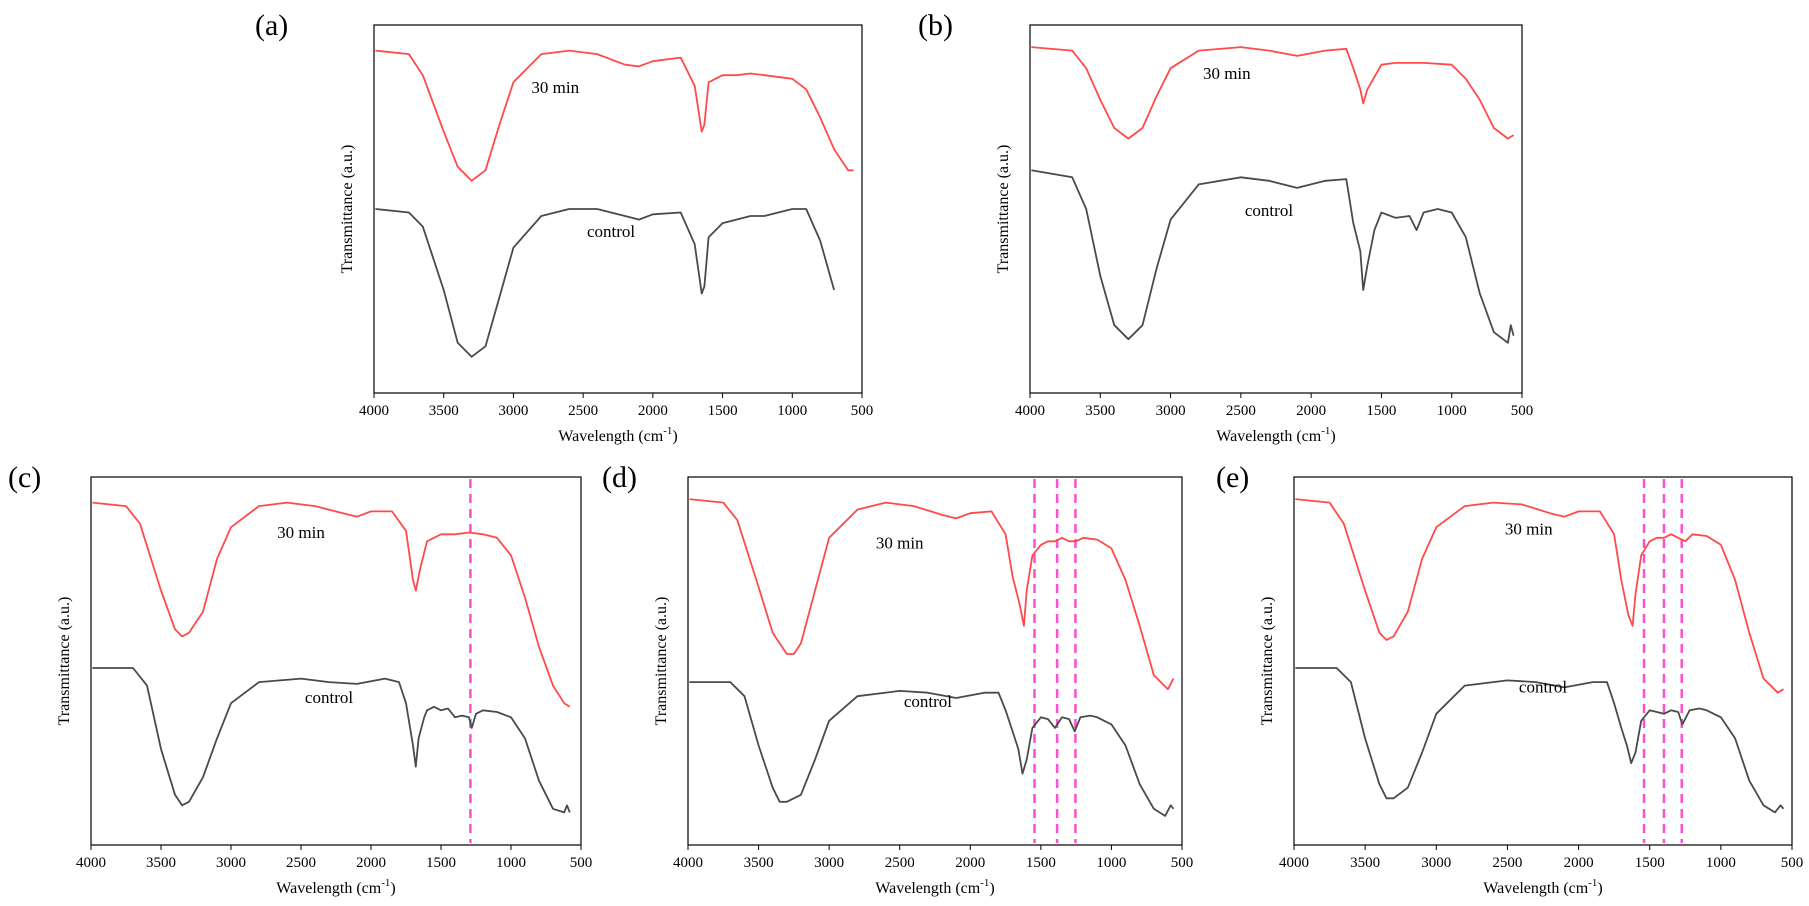 This screenshot has height=906, width=1809. What do you see at coordinates (271, 25) in the screenshot?
I see `panel-label: (a)` at bounding box center [271, 25].